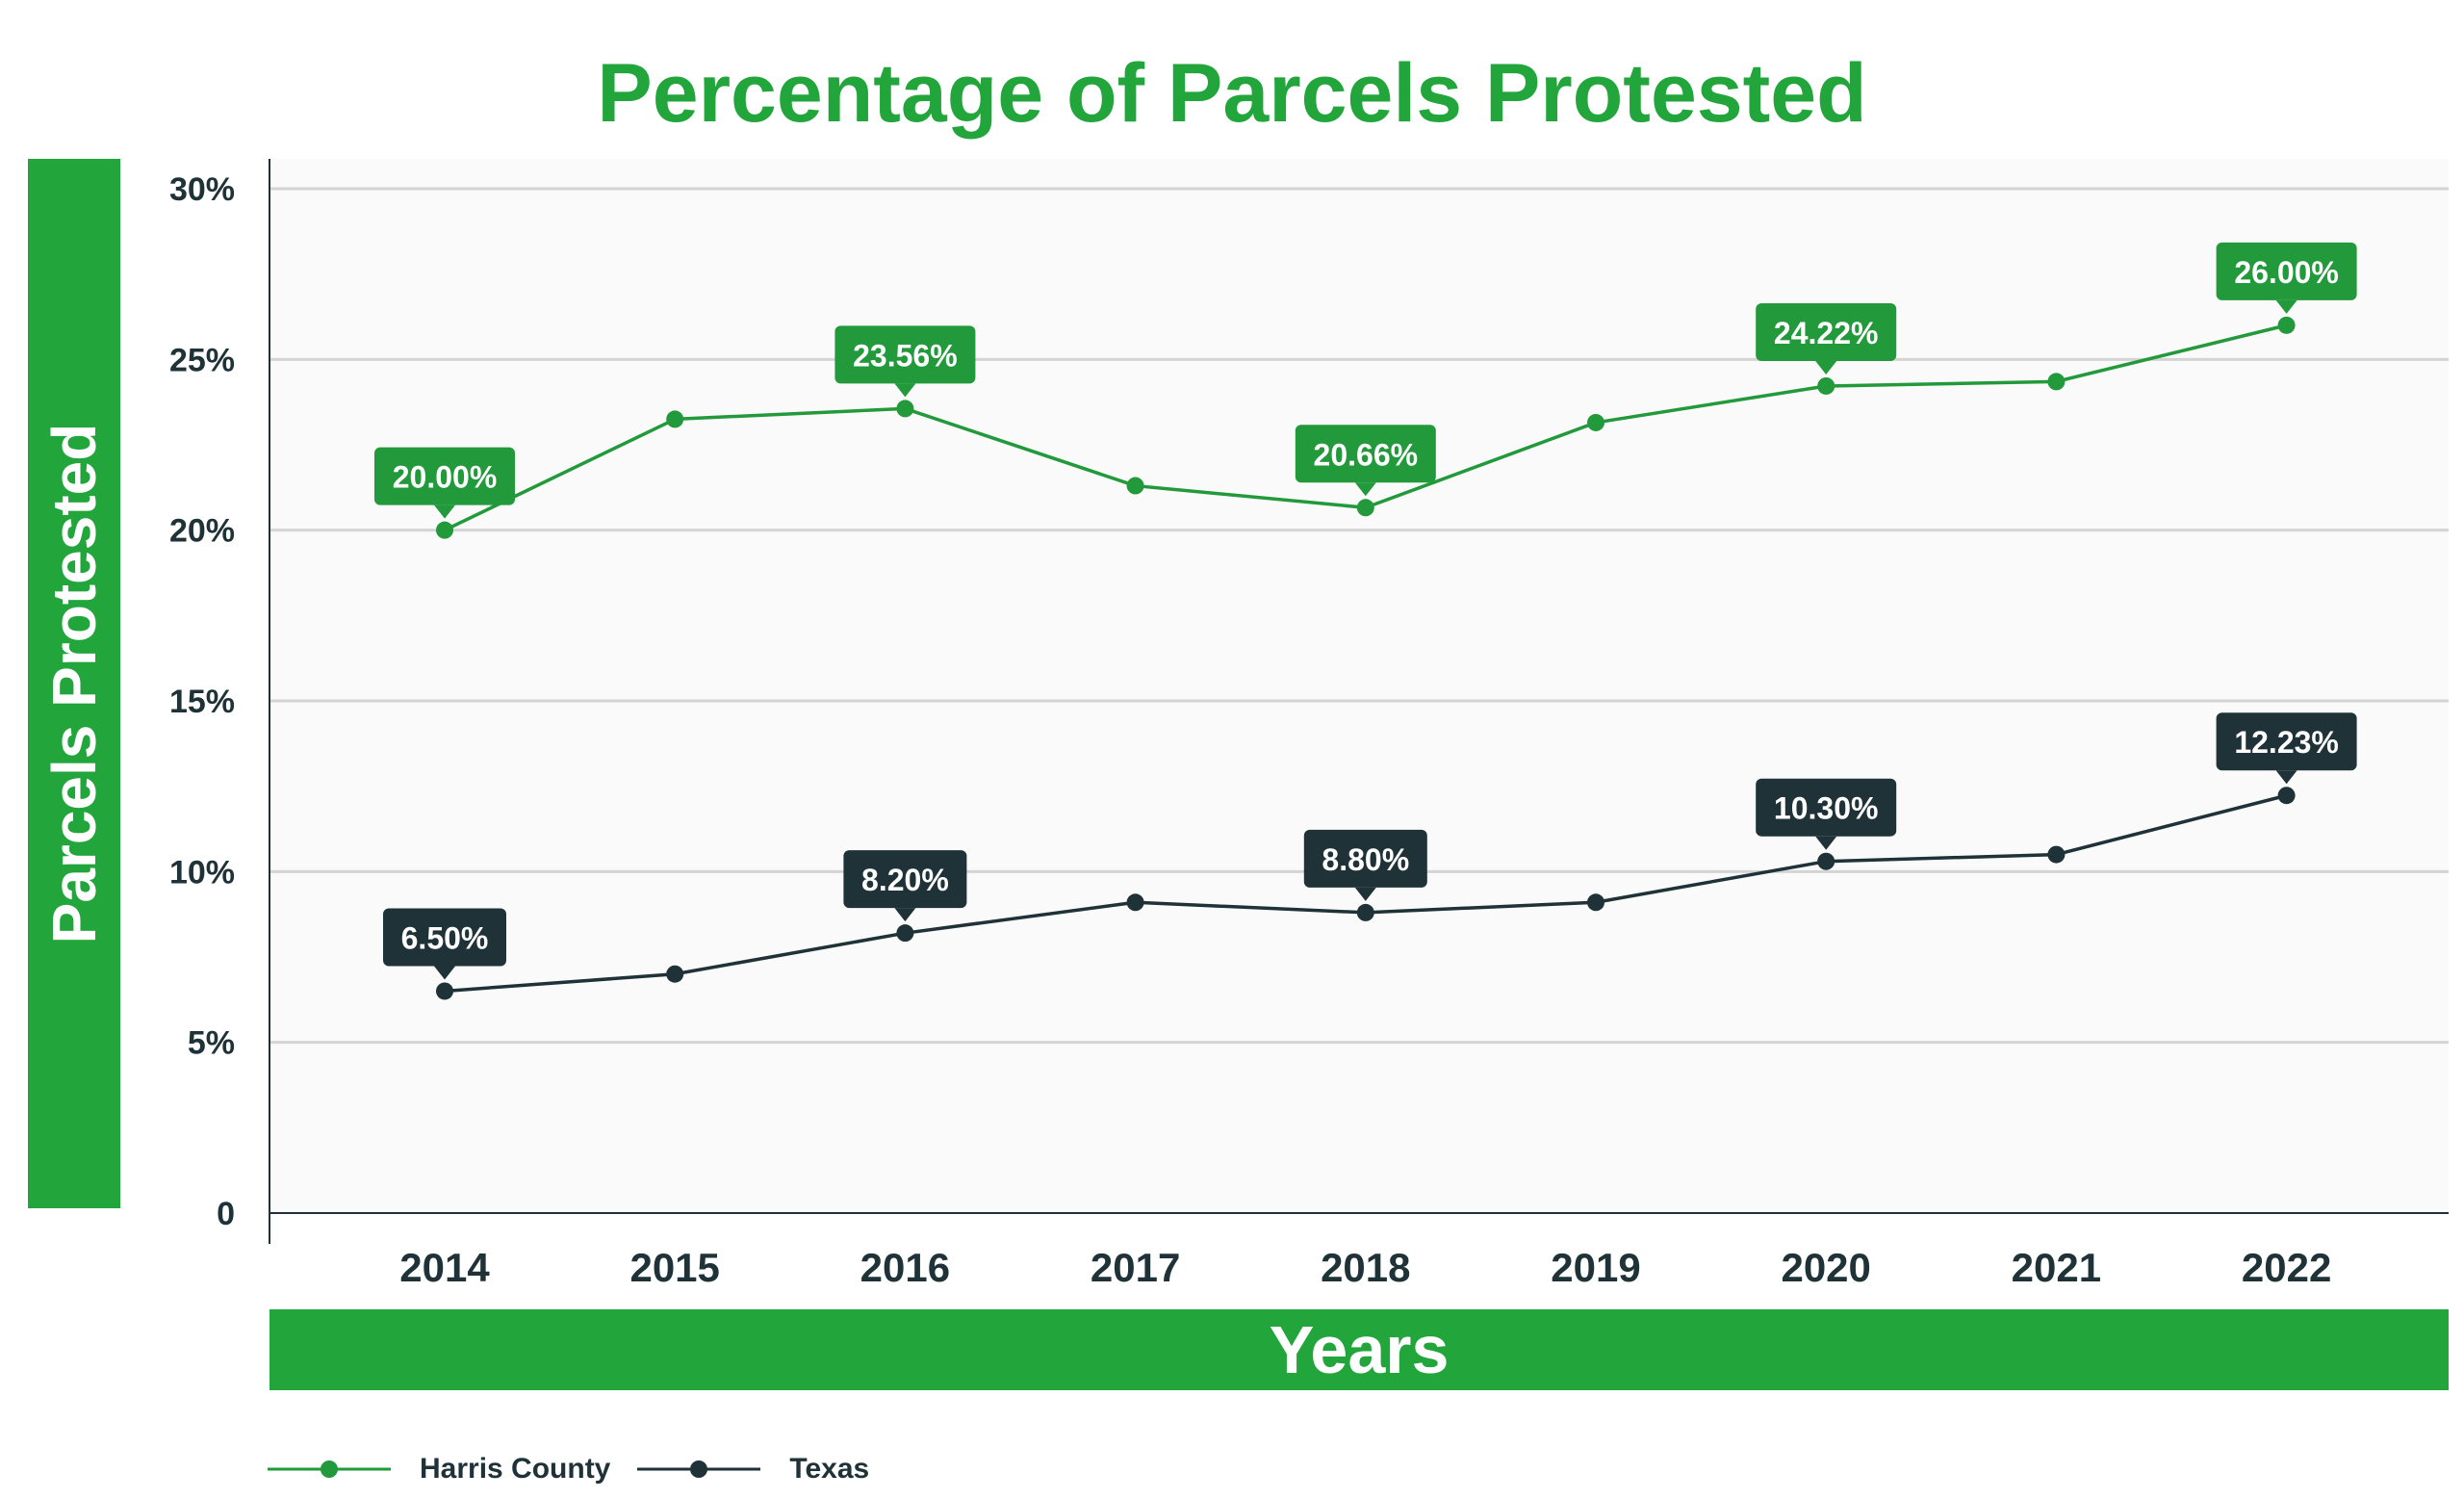 The image size is (2464, 1499). What do you see at coordinates (1825, 1267) in the screenshot?
I see `x-tick-label: 2020` at bounding box center [1825, 1267].